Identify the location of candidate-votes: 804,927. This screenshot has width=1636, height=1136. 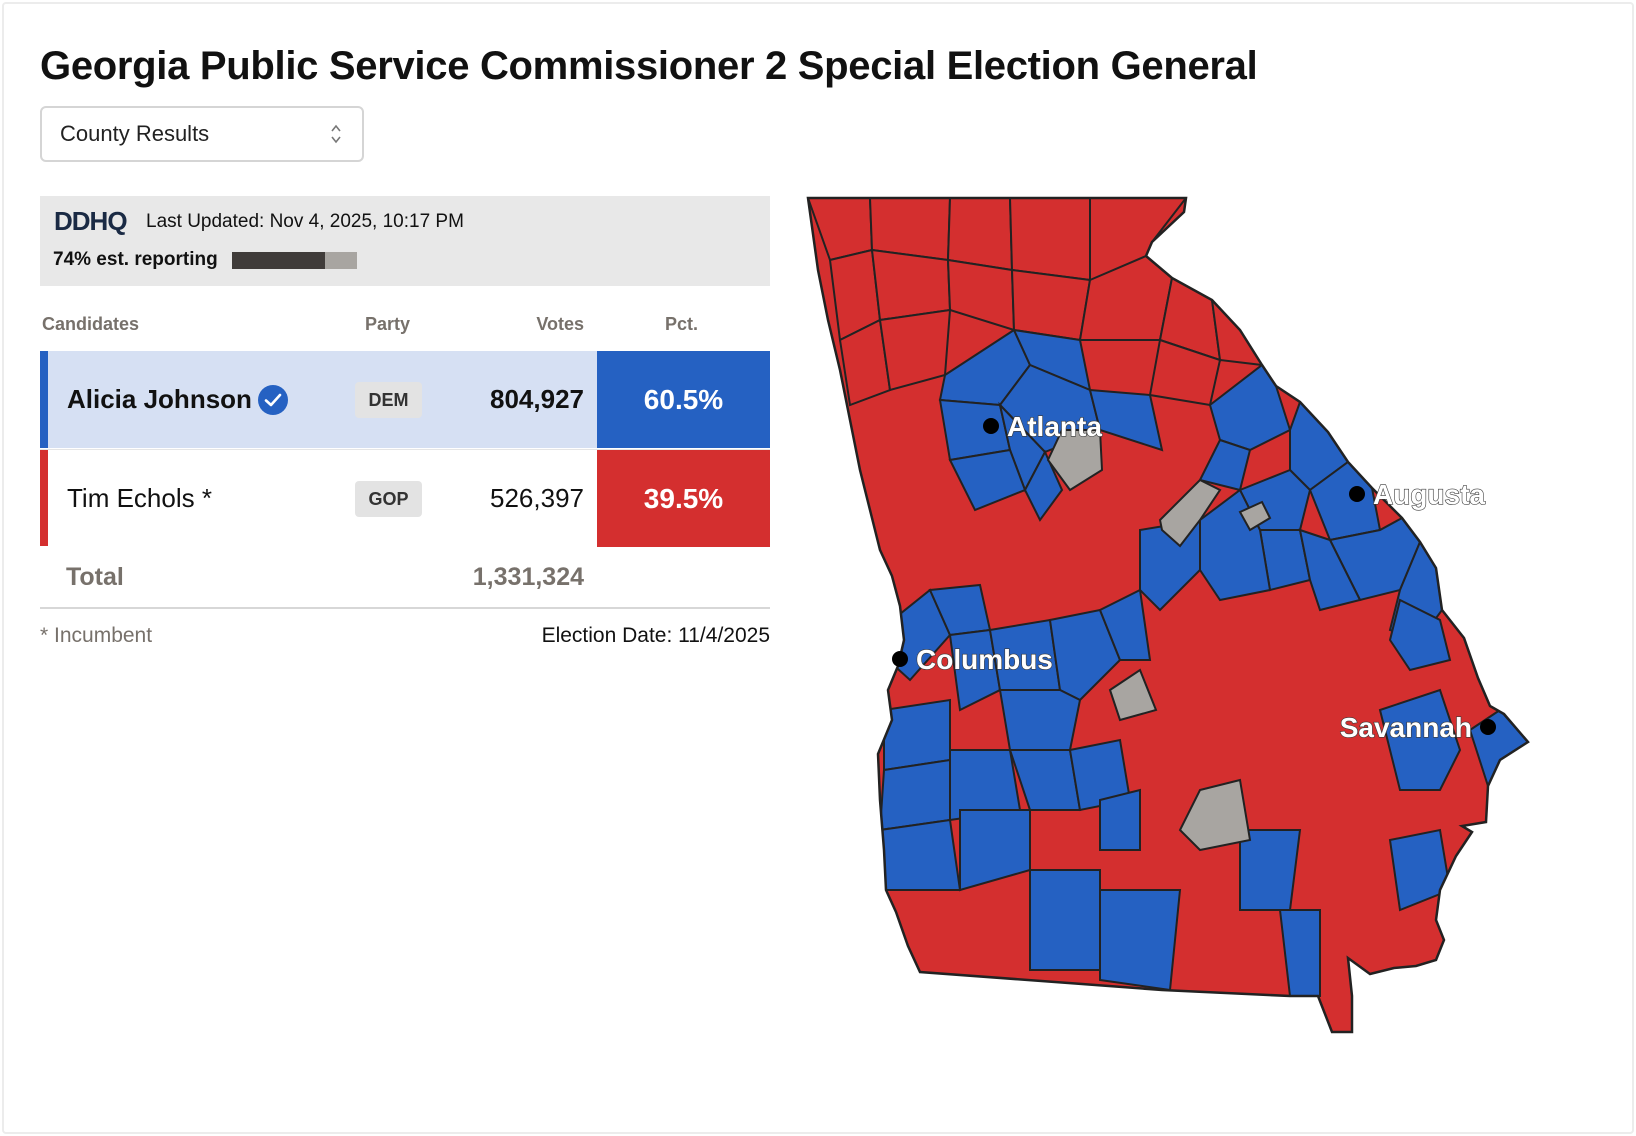
(537, 399).